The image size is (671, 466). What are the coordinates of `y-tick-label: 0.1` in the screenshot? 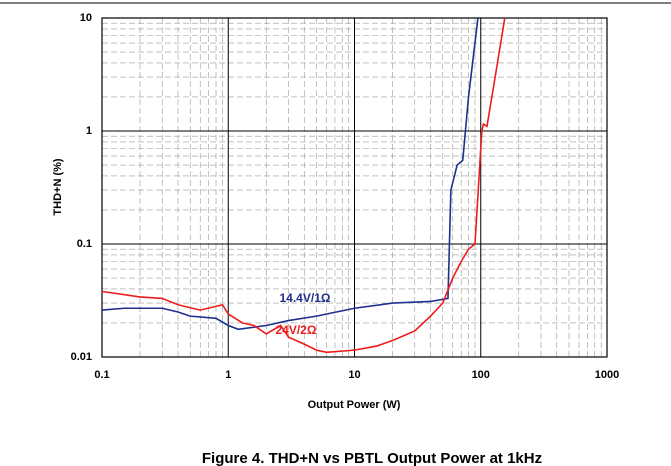 It's located at (84, 244).